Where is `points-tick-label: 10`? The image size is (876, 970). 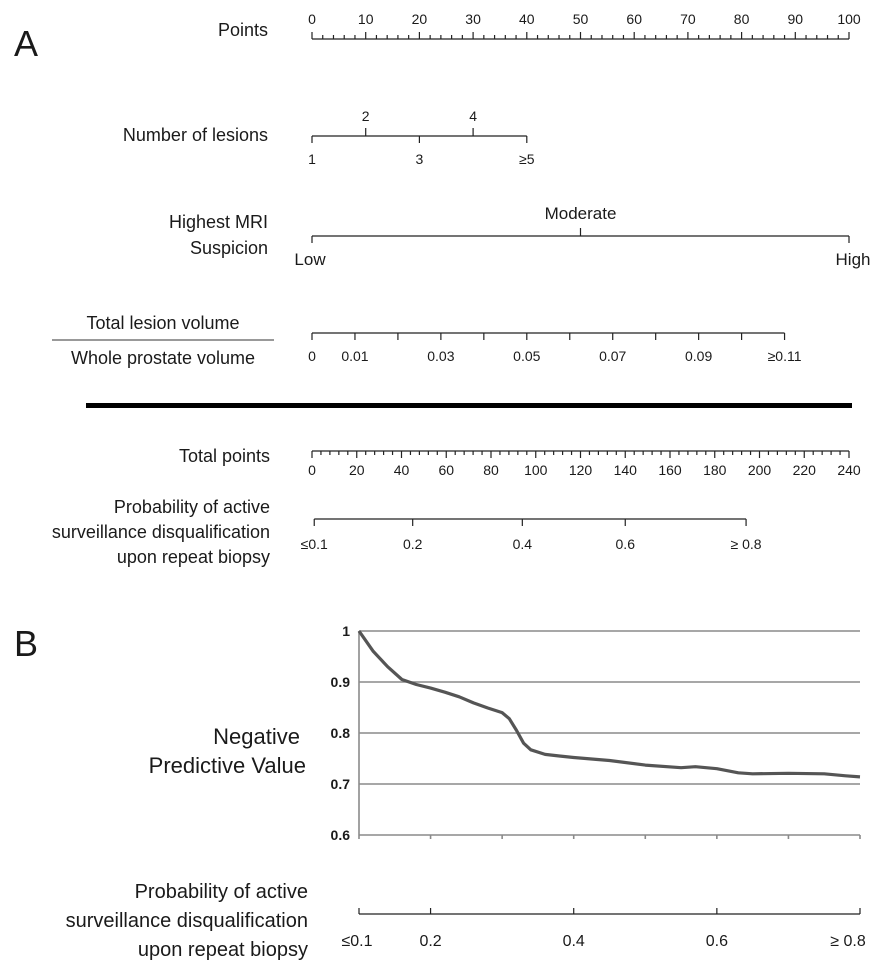
points-tick-label: 10 is located at coordinates (366, 19).